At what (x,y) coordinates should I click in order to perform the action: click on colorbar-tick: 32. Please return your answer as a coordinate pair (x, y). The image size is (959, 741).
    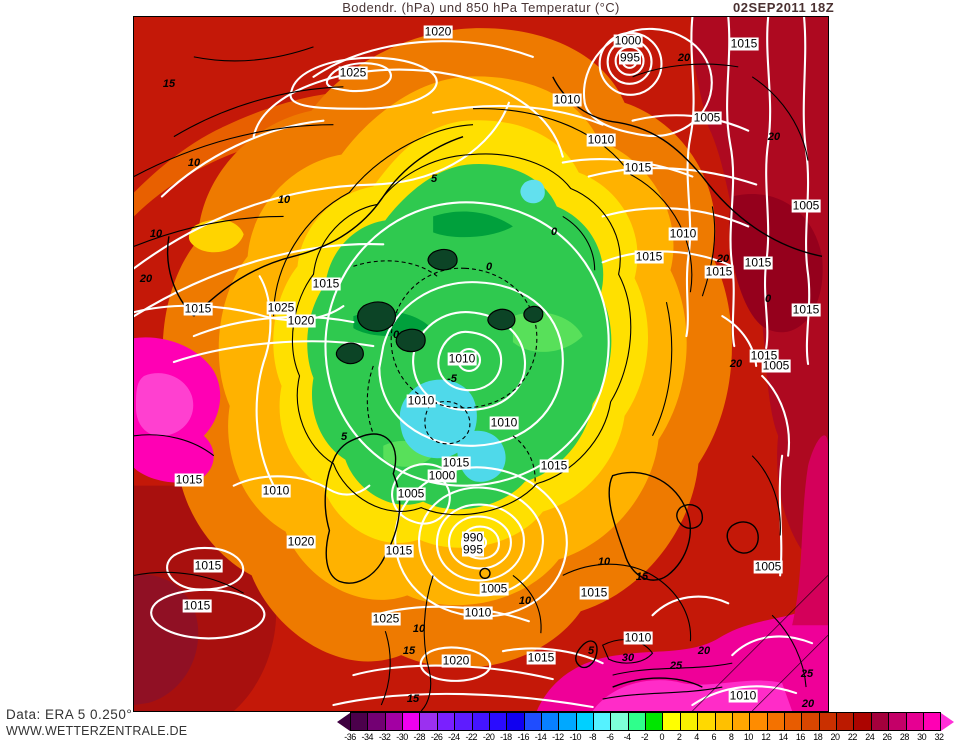
    Looking at the image, I should click on (939, 736).